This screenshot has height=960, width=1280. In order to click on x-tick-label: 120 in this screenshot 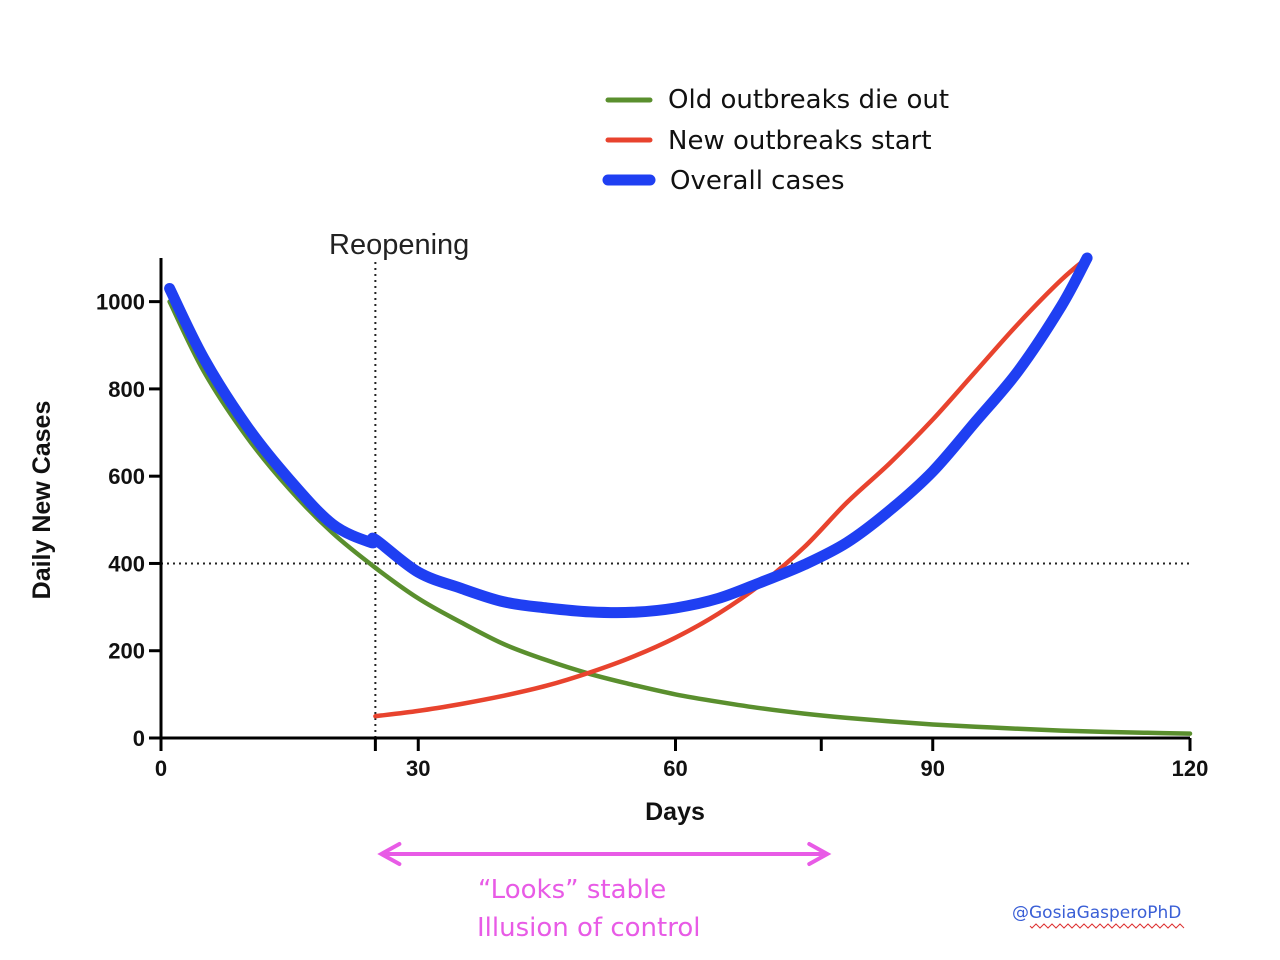, I will do `click(1190, 768)`.